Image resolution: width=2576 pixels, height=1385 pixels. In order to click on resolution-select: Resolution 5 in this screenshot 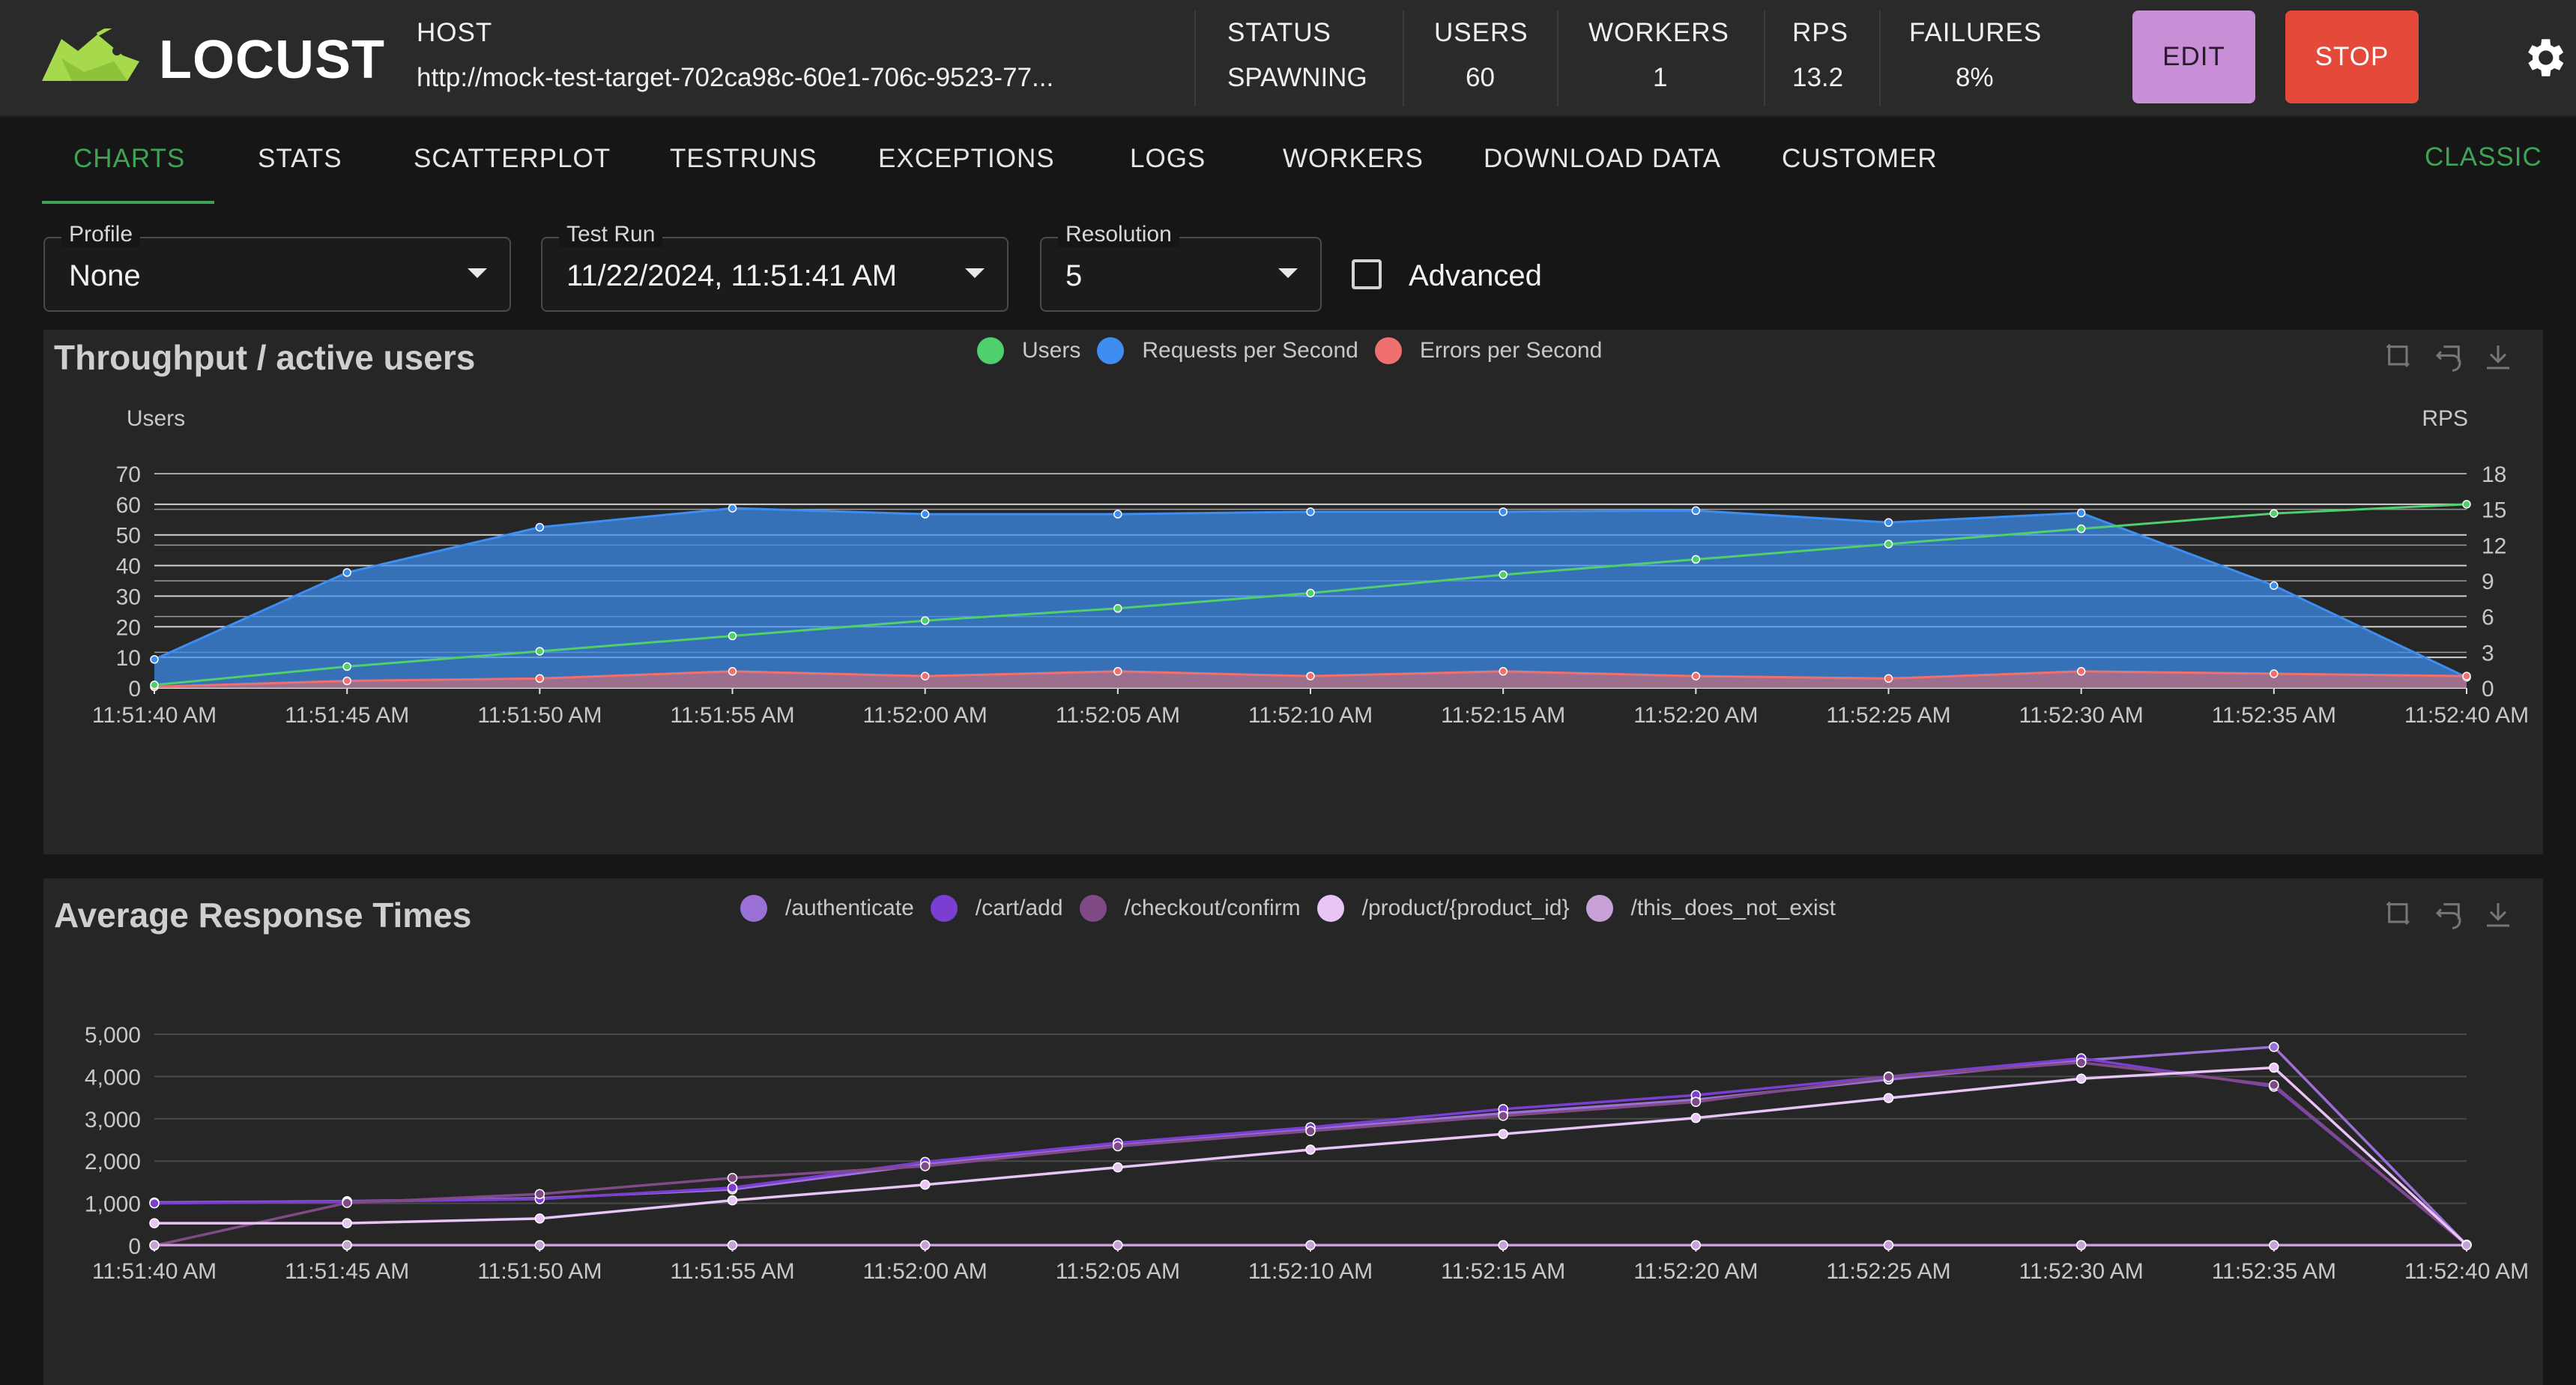, I will do `click(1181, 267)`.